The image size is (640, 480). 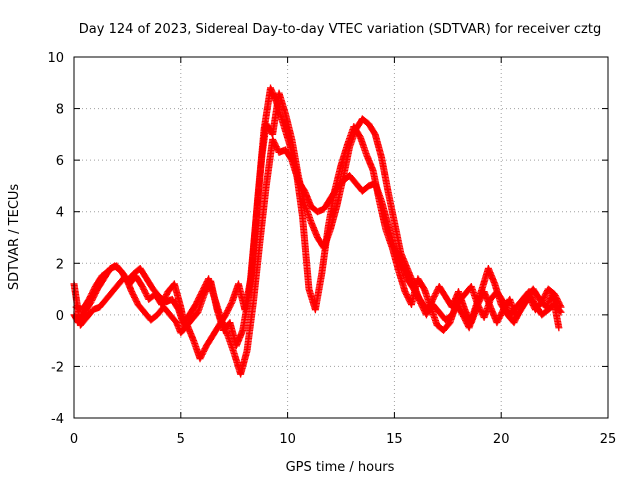 What do you see at coordinates (60, 110) in the screenshot?
I see `y-tick-label: 8` at bounding box center [60, 110].